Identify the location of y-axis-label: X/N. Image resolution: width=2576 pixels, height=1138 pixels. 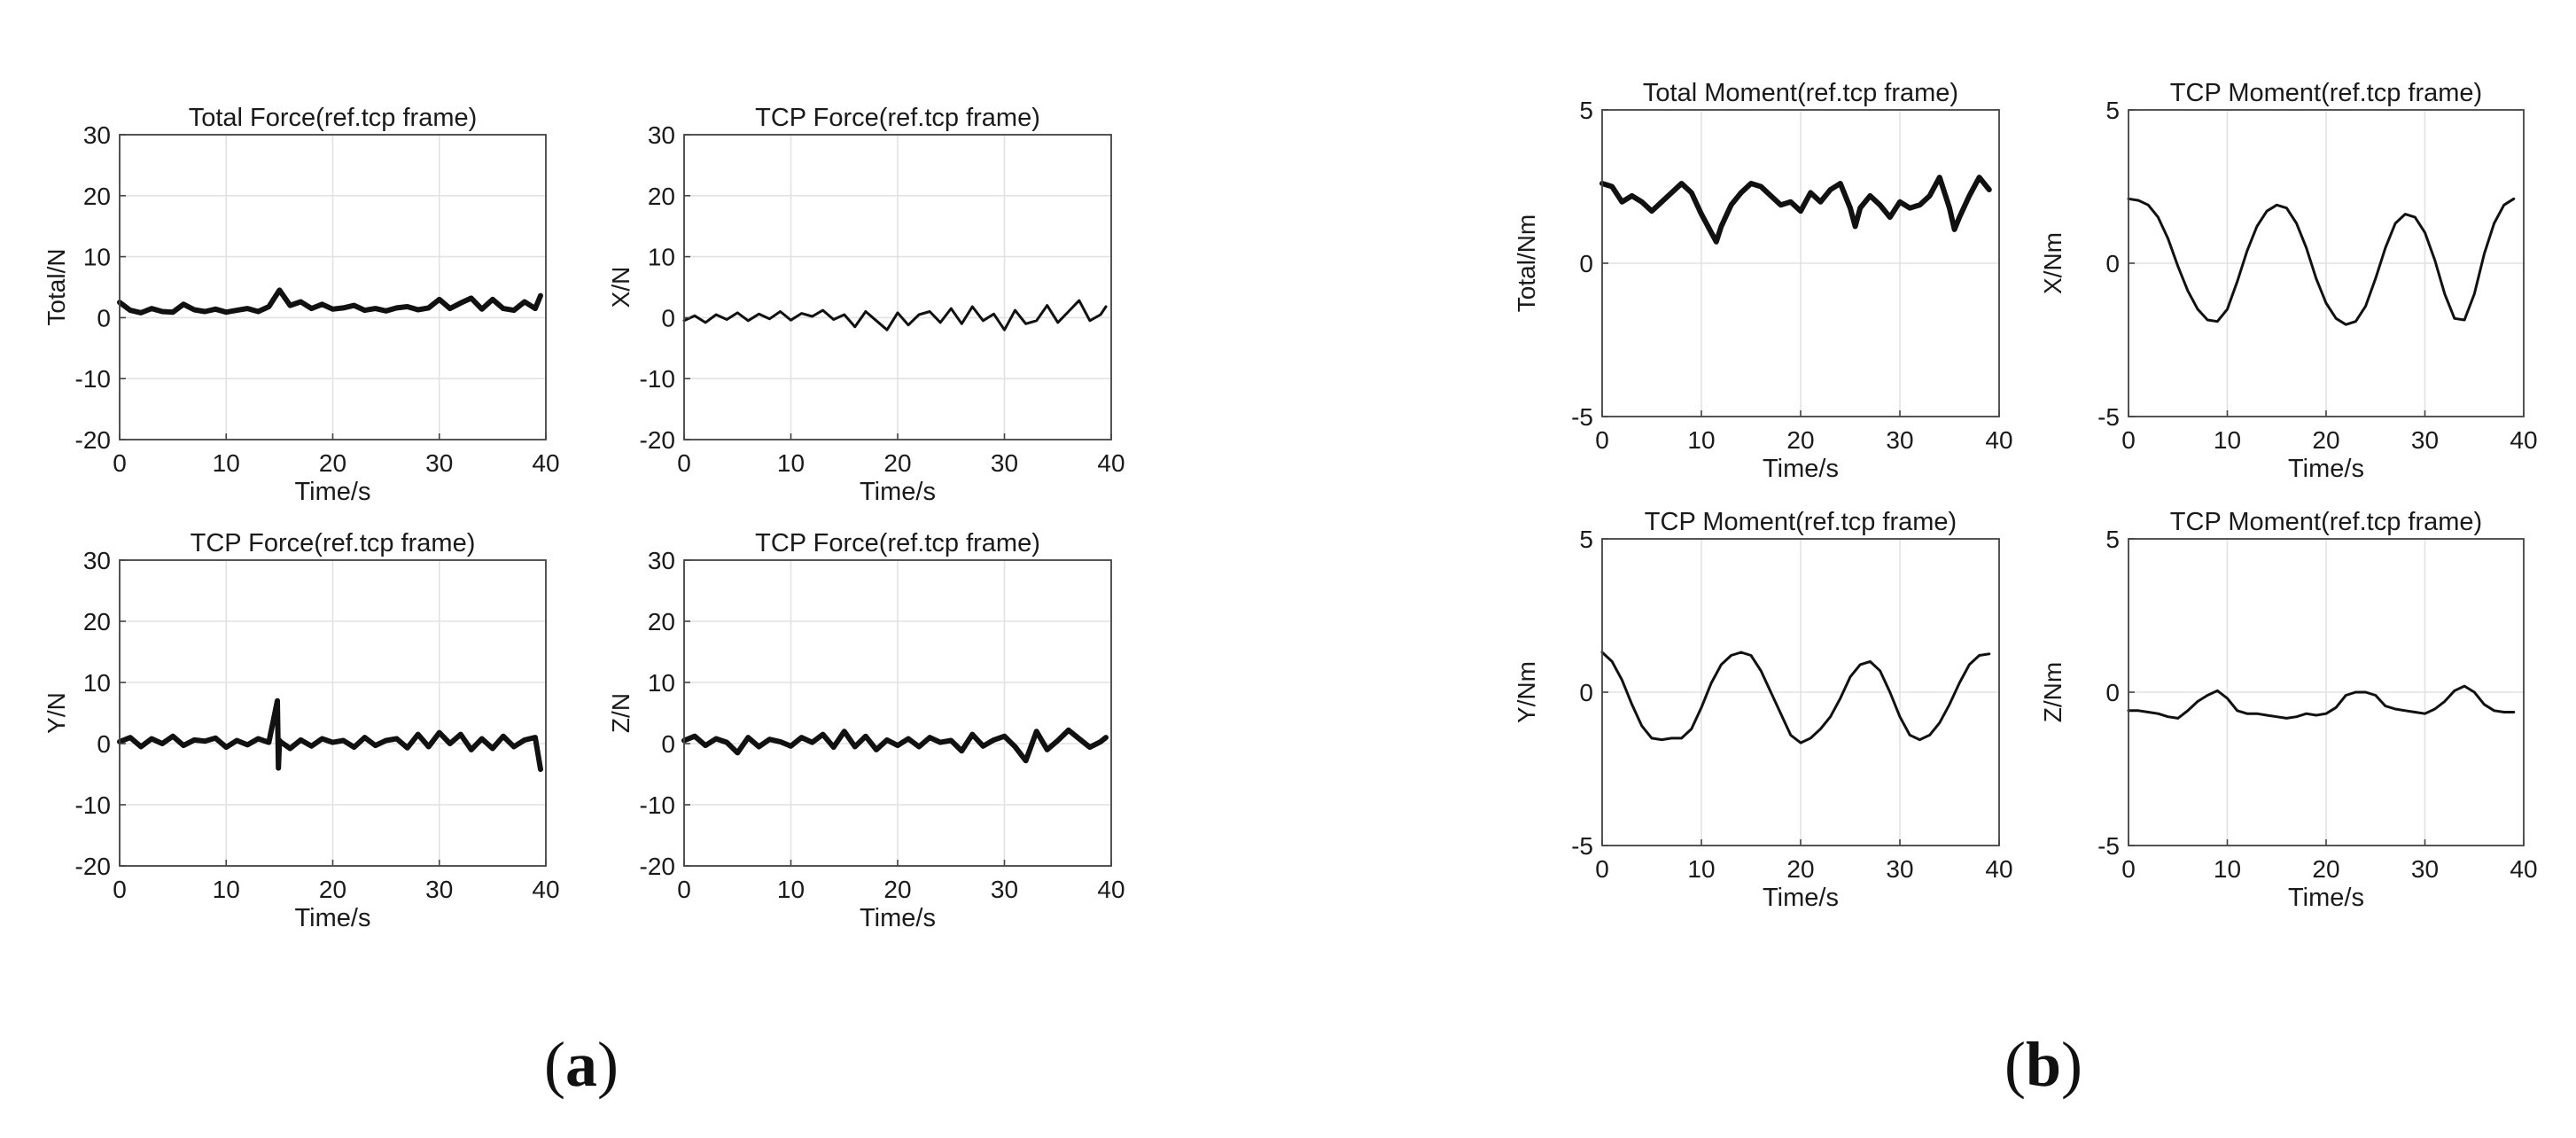
(620, 287).